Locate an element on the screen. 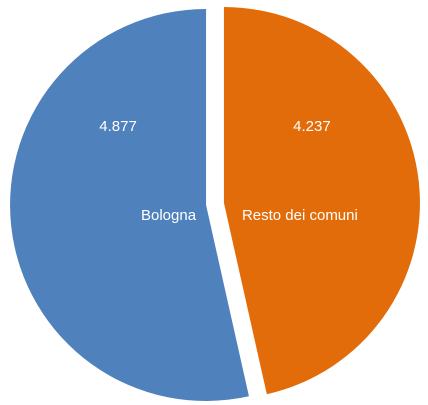  pie-value-label: 4.877 is located at coordinates (118, 126).